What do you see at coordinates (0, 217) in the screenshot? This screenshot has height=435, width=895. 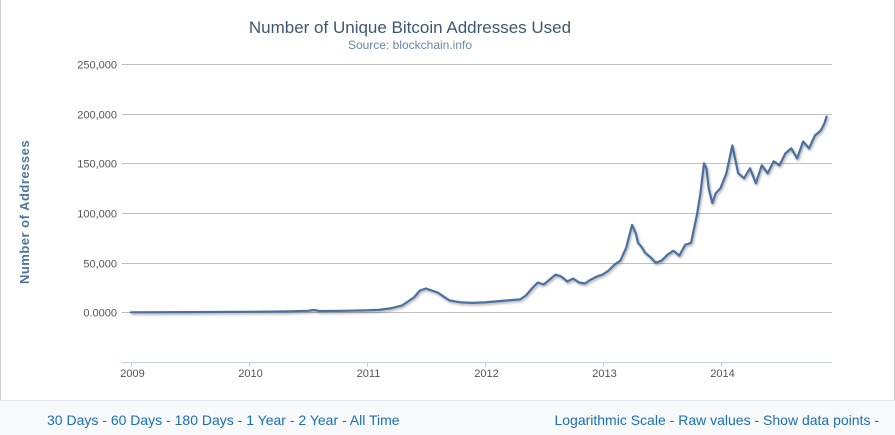 I see `frame-left-edge` at bounding box center [0, 217].